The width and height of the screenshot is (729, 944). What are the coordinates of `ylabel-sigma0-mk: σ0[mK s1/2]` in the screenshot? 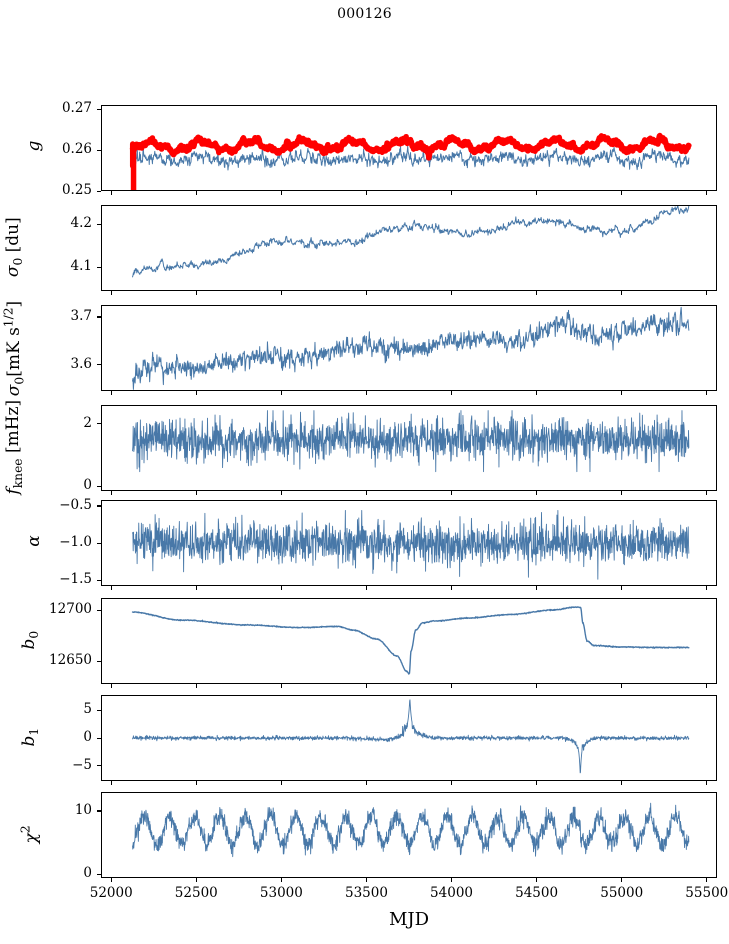 It's located at (14, 348).